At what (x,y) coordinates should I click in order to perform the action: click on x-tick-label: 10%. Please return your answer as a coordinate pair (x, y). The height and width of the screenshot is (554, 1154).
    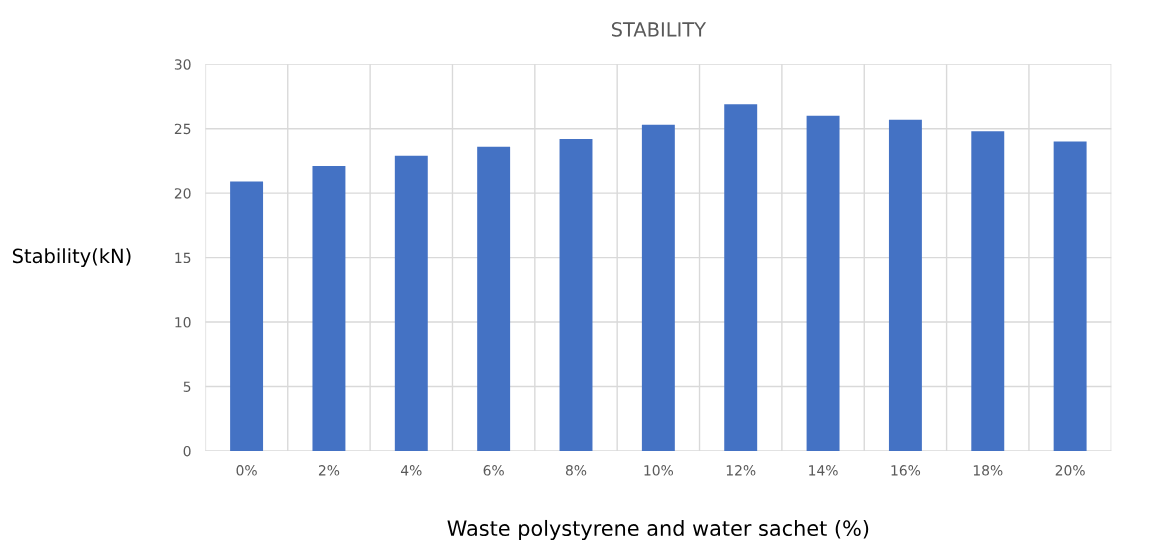
    Looking at the image, I should click on (659, 470).